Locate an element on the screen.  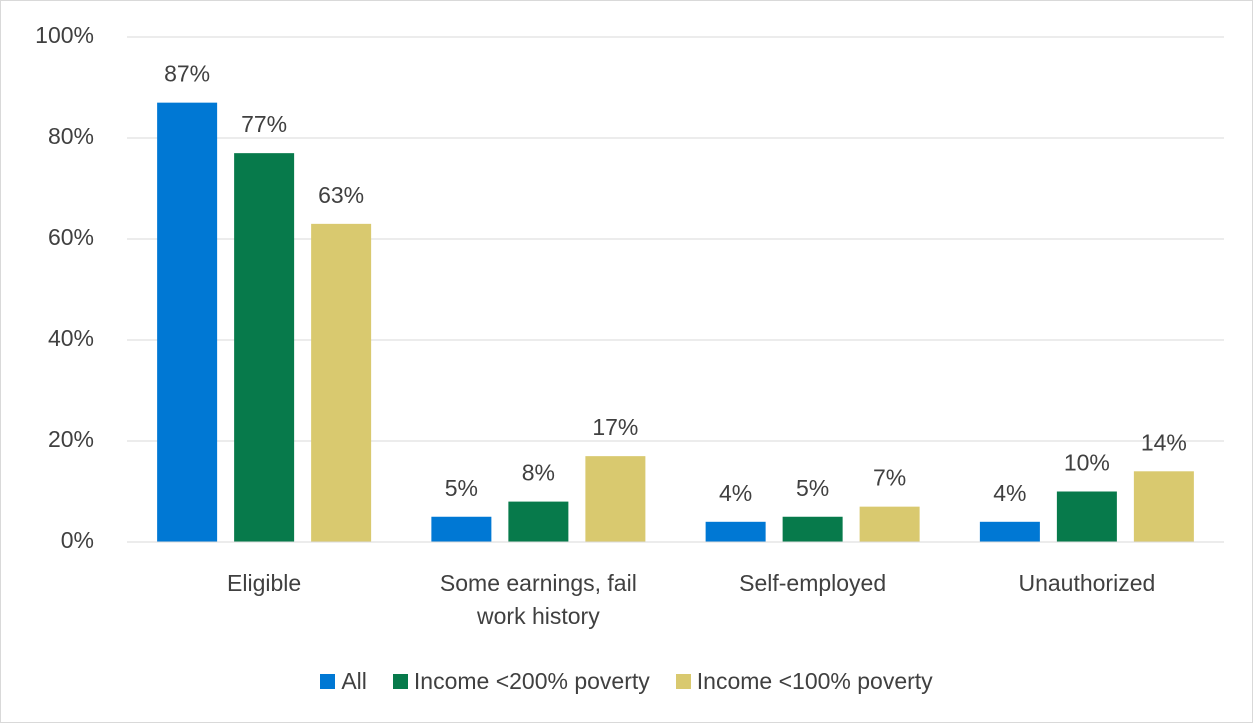
y-tick-label: 20% is located at coordinates (71, 439).